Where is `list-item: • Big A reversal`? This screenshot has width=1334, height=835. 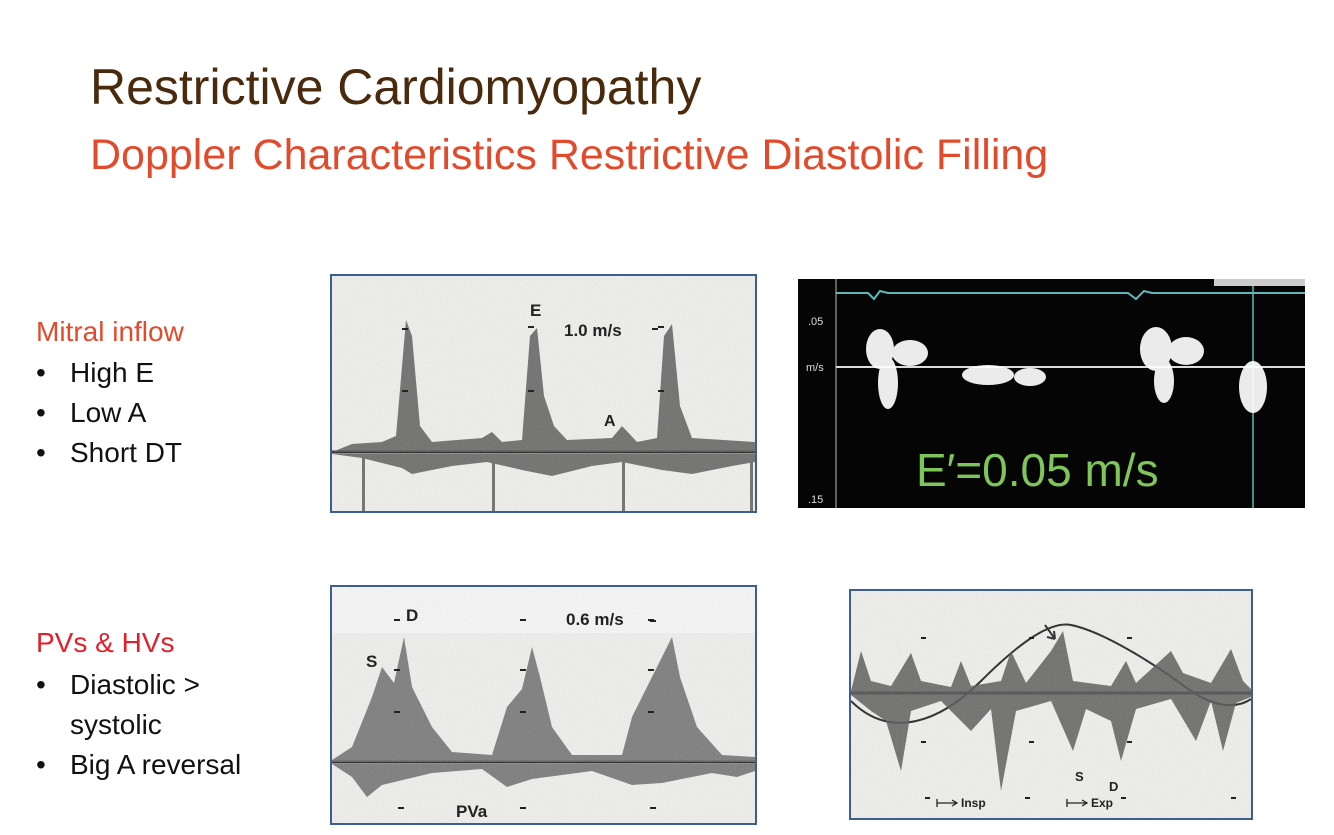
list-item: • Big A reversal is located at coordinates (166, 765).